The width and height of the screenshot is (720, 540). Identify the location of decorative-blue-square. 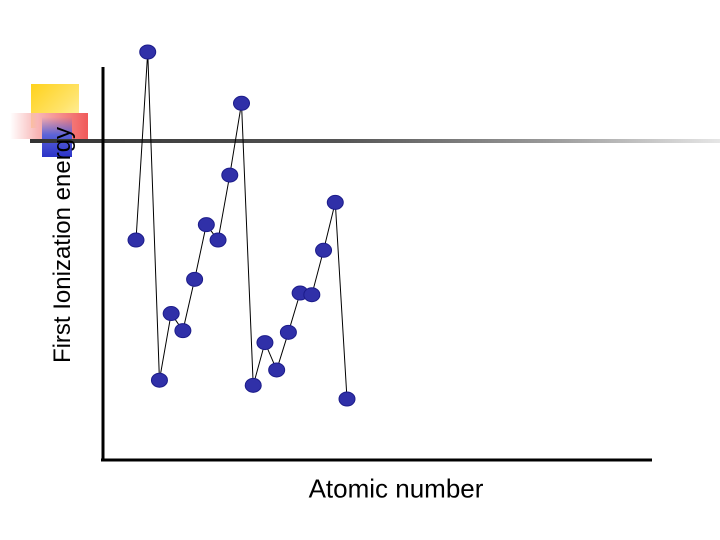
(57, 137).